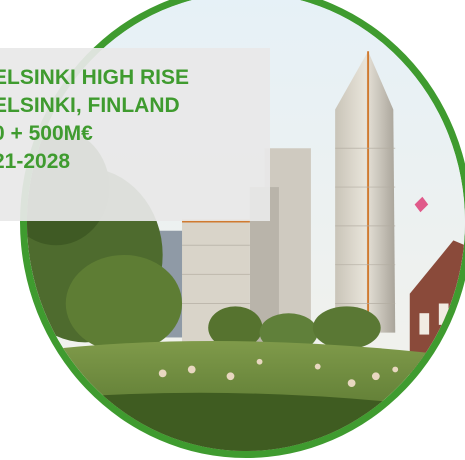 The image size is (465, 460). I want to click on main-tower, so click(365, 192).